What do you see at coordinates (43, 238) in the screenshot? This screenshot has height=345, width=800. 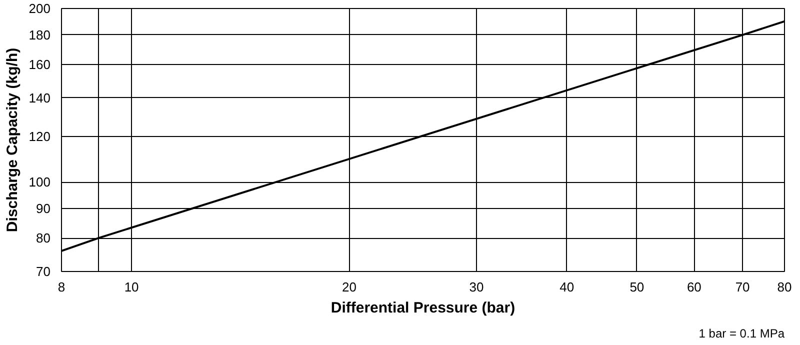 I see `y-tick-label: 80` at bounding box center [43, 238].